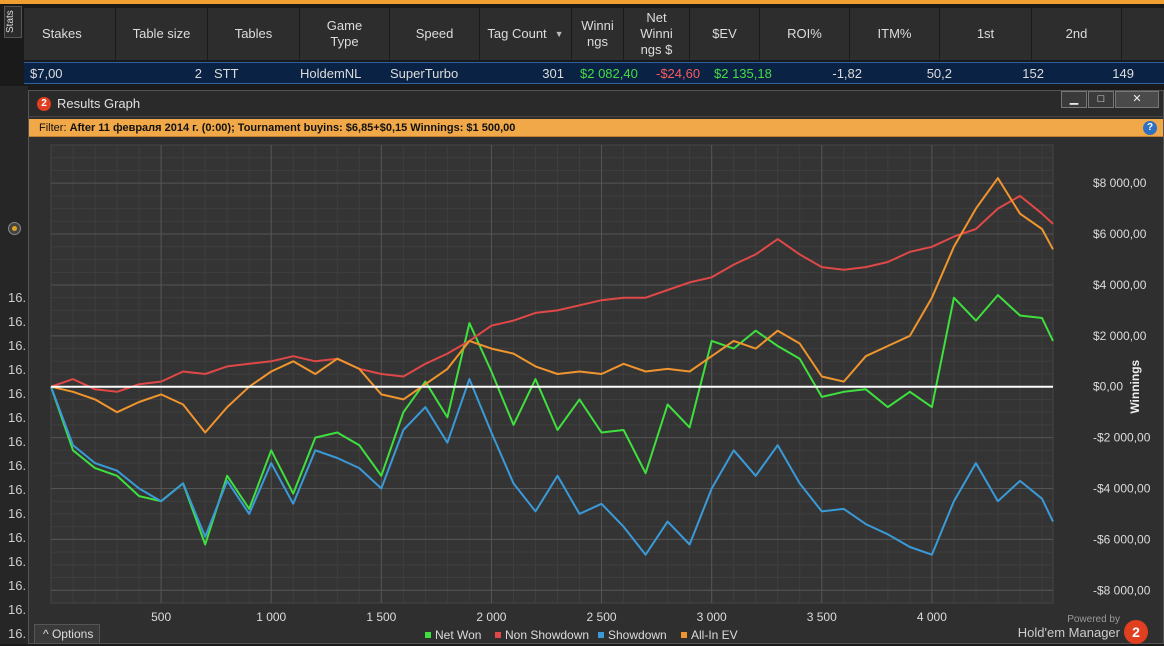 This screenshot has width=1164, height=646. I want to click on y-tick-label: $6 000,00, so click(1120, 234).